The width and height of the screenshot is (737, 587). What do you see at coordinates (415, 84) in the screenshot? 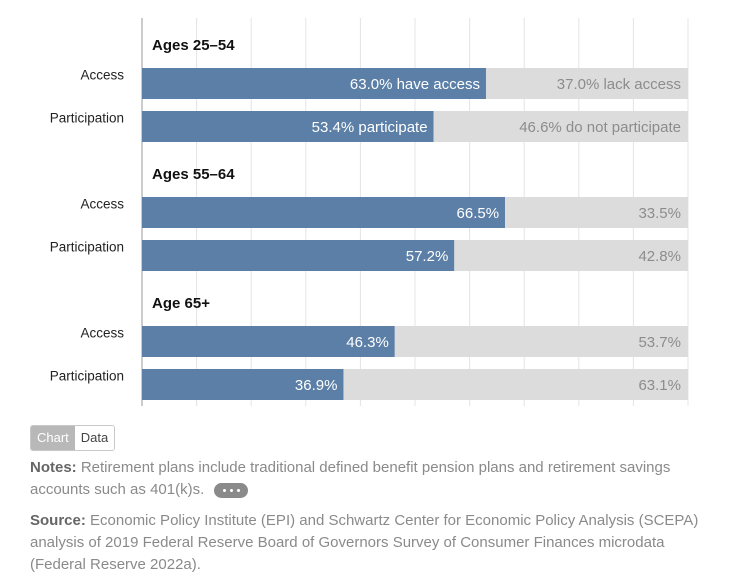
I see `bar-value-label: 63.0% have access` at bounding box center [415, 84].